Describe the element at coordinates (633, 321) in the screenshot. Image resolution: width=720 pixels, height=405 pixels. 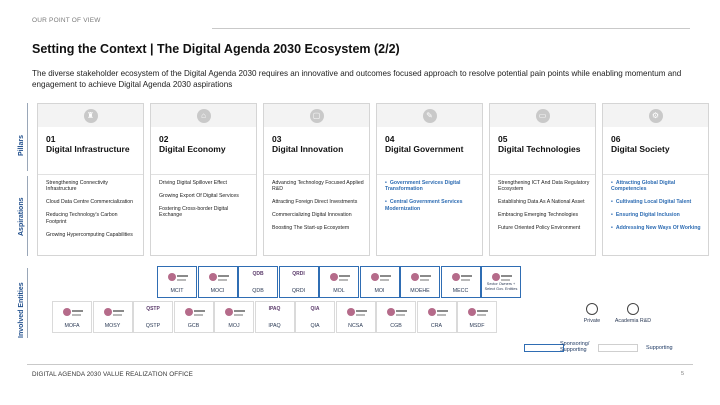
I see `entity-name: Academia R&D` at that location.